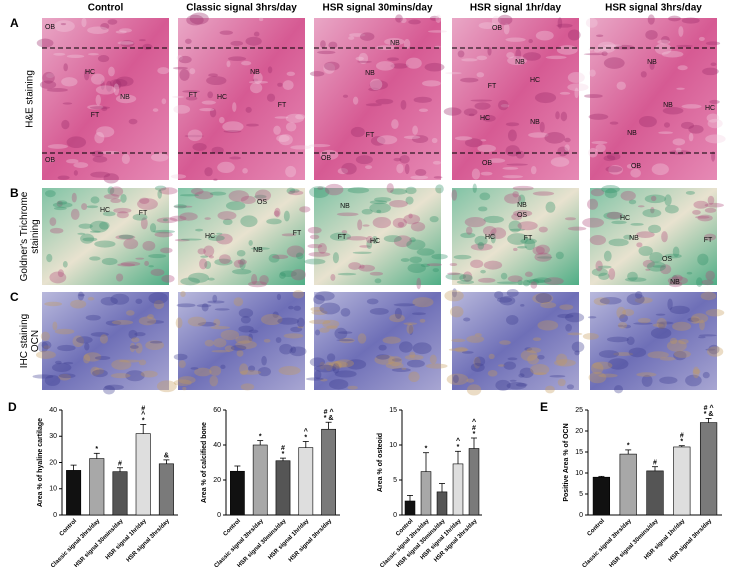 Image resolution: width=737 pixels, height=567 pixels. I want to click on row-letter: B, so click(14, 193).